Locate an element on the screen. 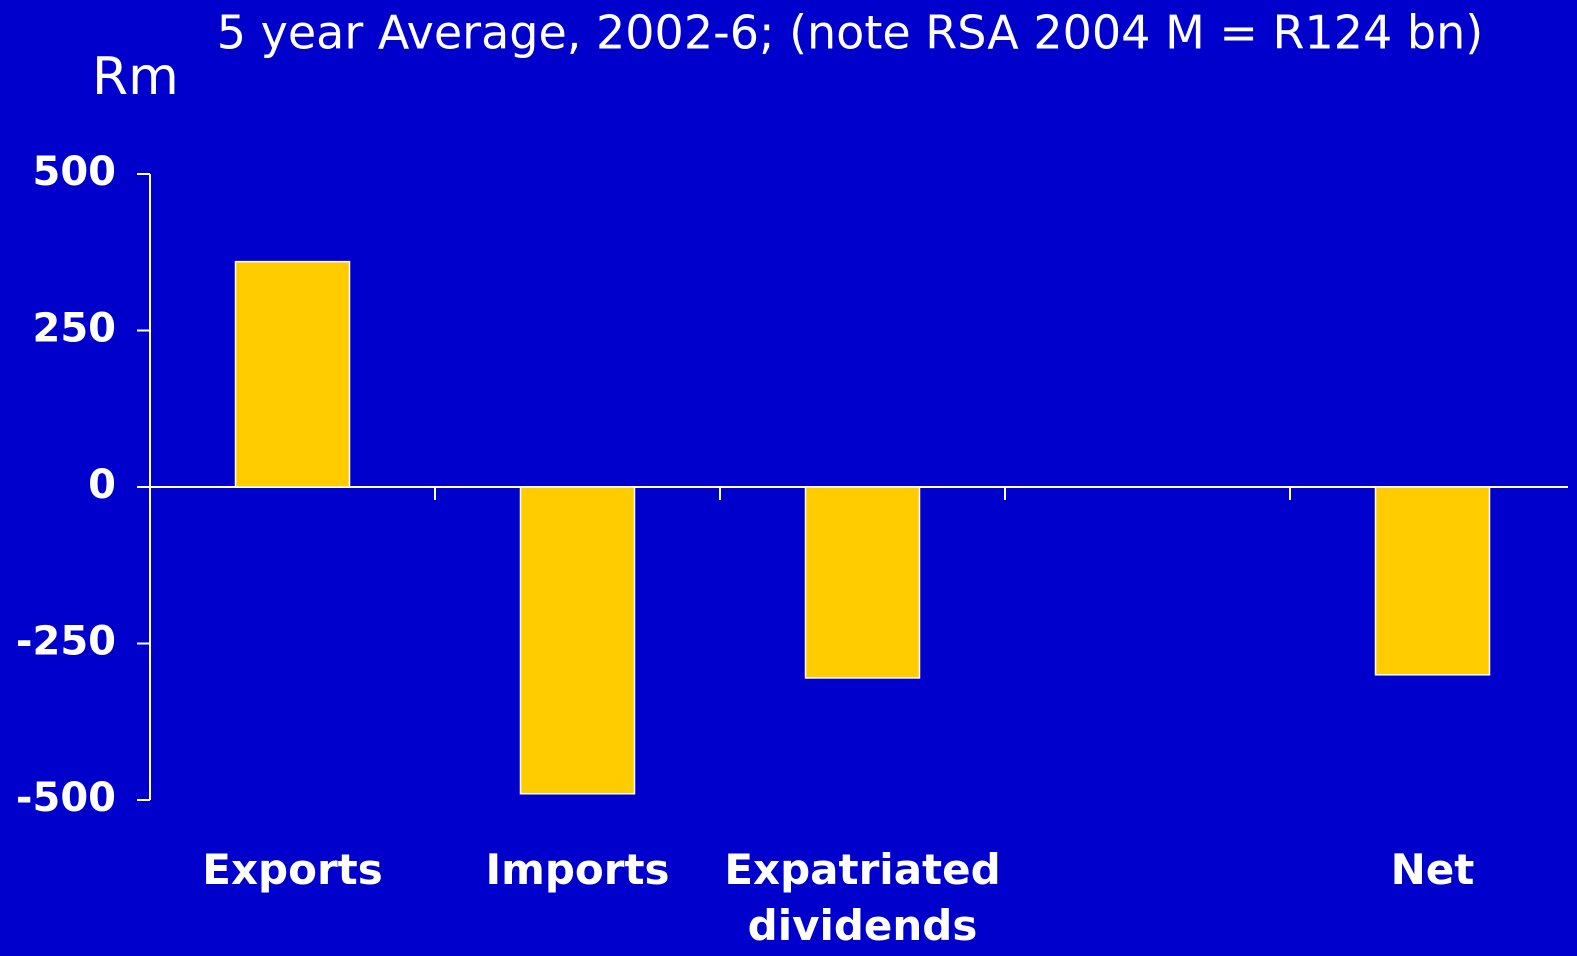  x-tick-label: Expatriated dividends is located at coordinates (862, 897).